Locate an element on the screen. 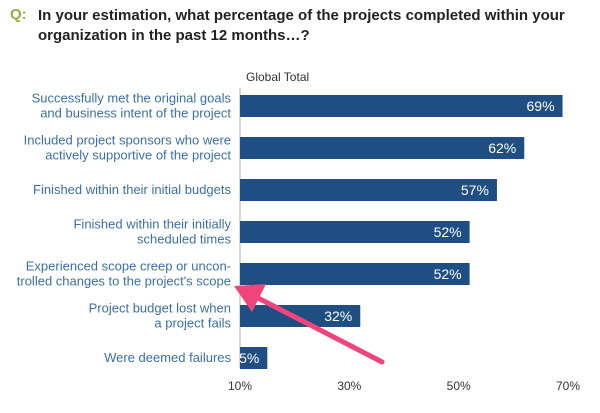 The height and width of the screenshot is (413, 600). bar-value-label-0: 69% is located at coordinates (541, 106).